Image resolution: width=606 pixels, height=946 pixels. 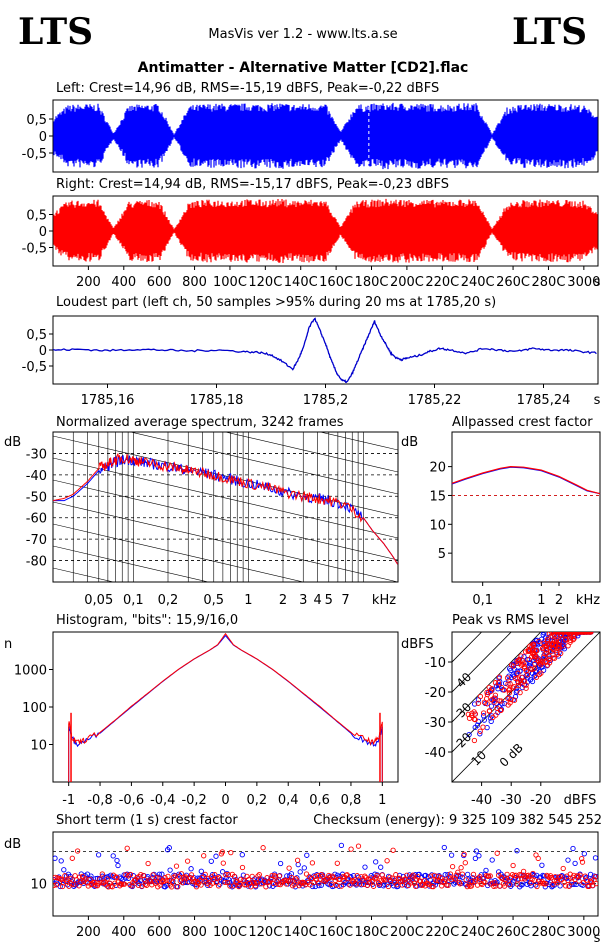 I want to click on right_waveform-xtick-label: 180C, so click(x=372, y=282).